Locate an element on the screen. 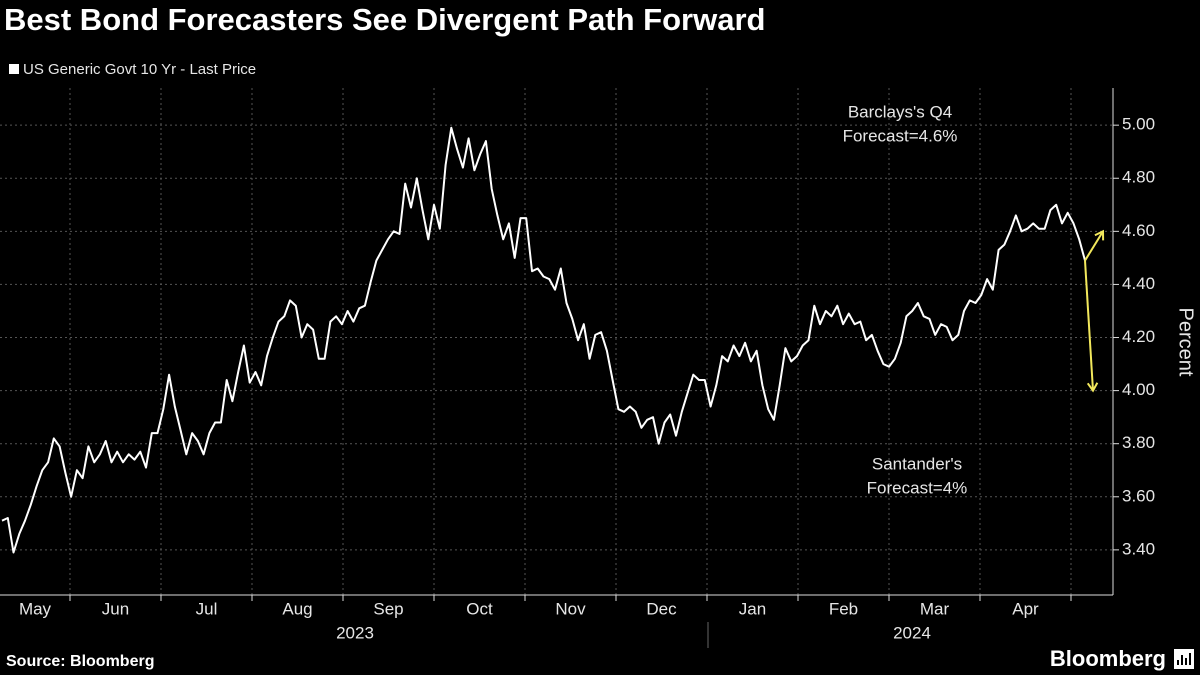  y-tick-label: 4.60 is located at coordinates (1138, 230).